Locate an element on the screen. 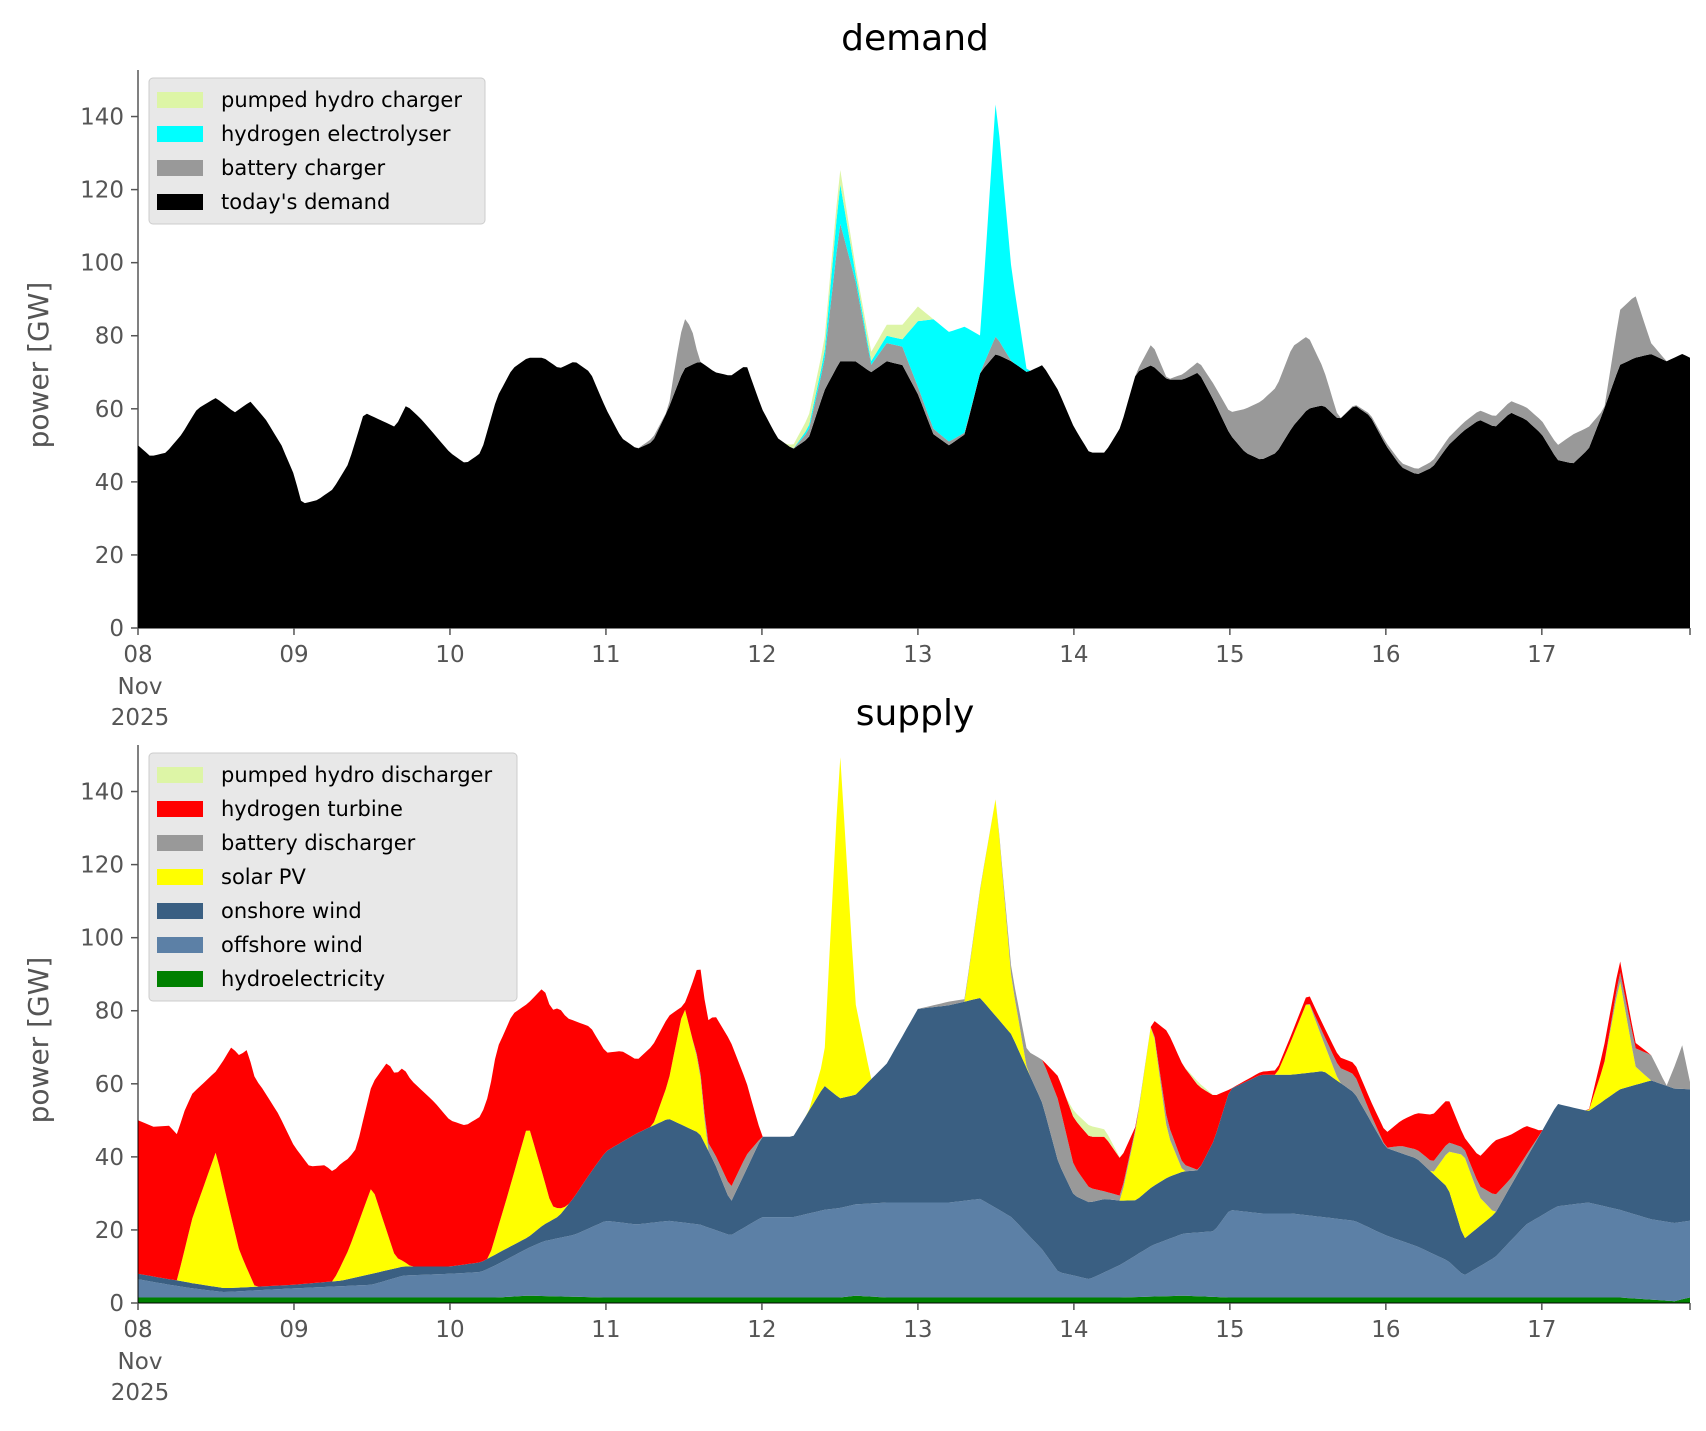 Image resolution: width=1706 pixels, height=1431 pixels. legend-swatch-solar-pv is located at coordinates (180, 877).